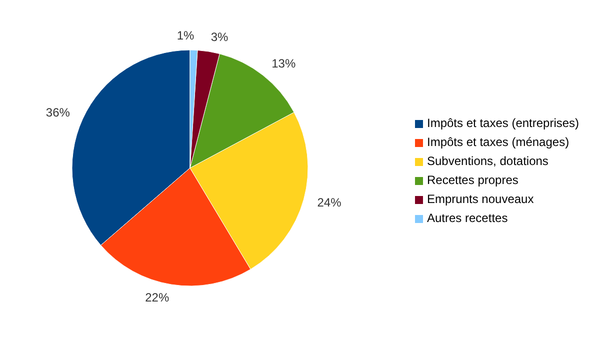 This screenshot has height=340, width=605. Describe the element at coordinates (185, 35) in the screenshot. I see `data-label: 1%` at that location.